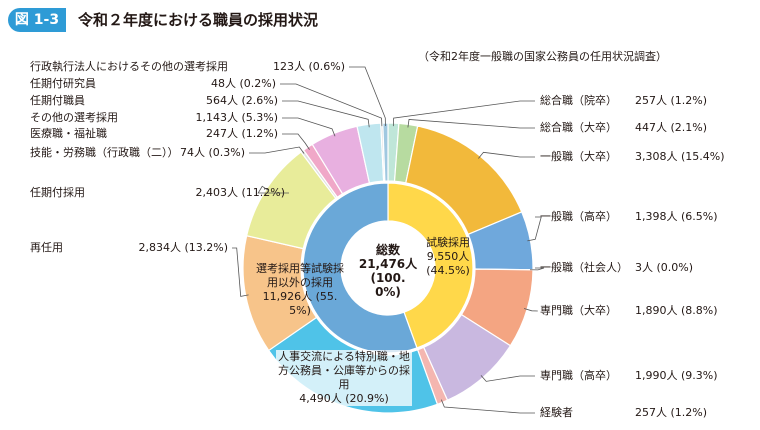 This screenshot has width=760, height=430. I want to click on value-label: 3,308人 (15.4%), so click(680, 156).